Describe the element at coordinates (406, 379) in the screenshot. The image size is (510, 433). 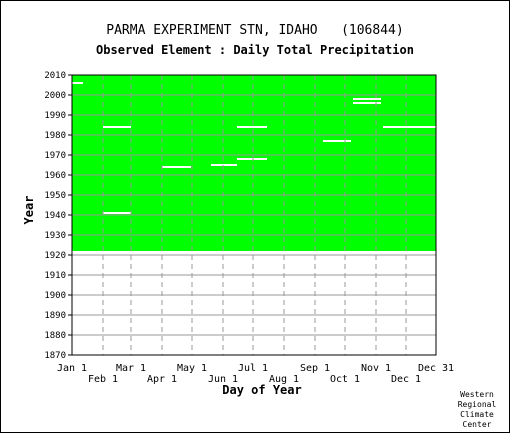
I see `x-tick-label: Dec 1` at that location.